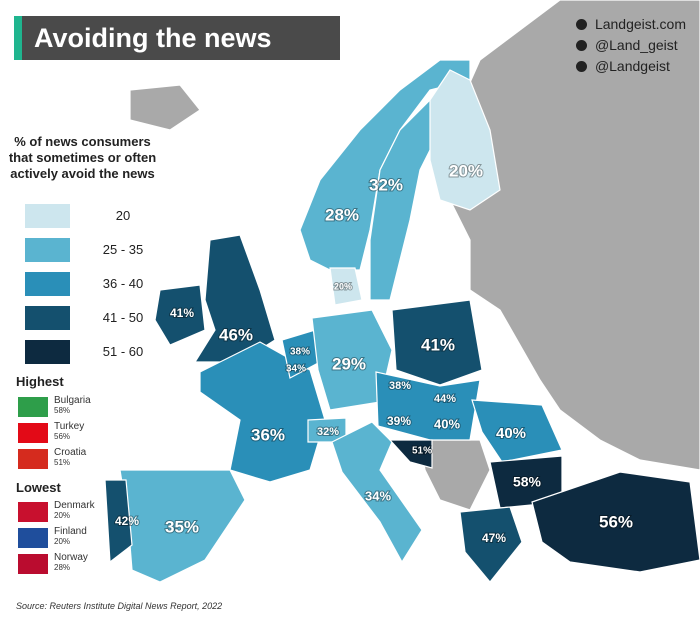 The width and height of the screenshot is (700, 629). I want to click on legend-item: 20, so click(100, 216).